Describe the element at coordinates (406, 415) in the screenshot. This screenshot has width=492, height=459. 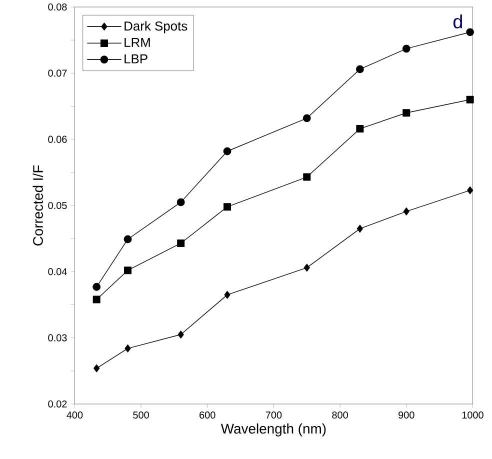
I see `x-tick-label: 900` at that location.